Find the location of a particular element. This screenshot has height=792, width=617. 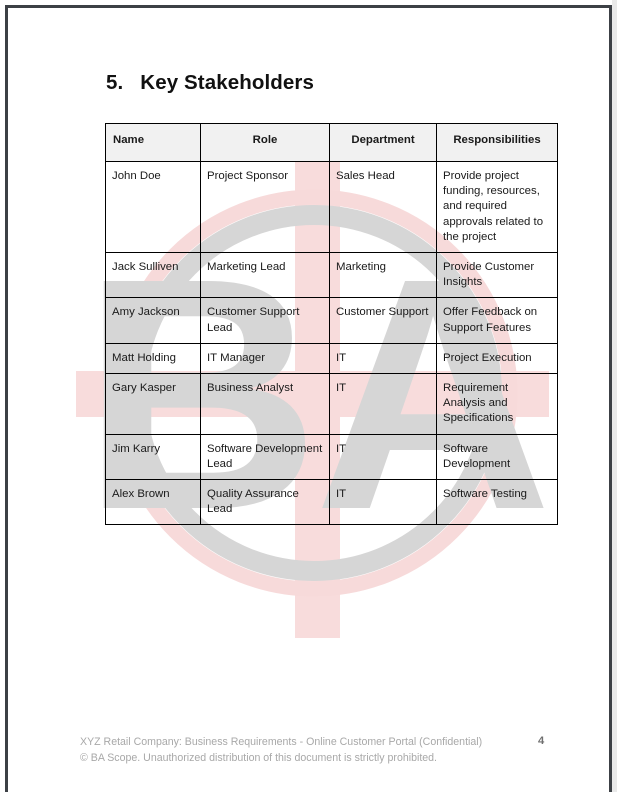

cell-role: IT Manager is located at coordinates (265, 358).